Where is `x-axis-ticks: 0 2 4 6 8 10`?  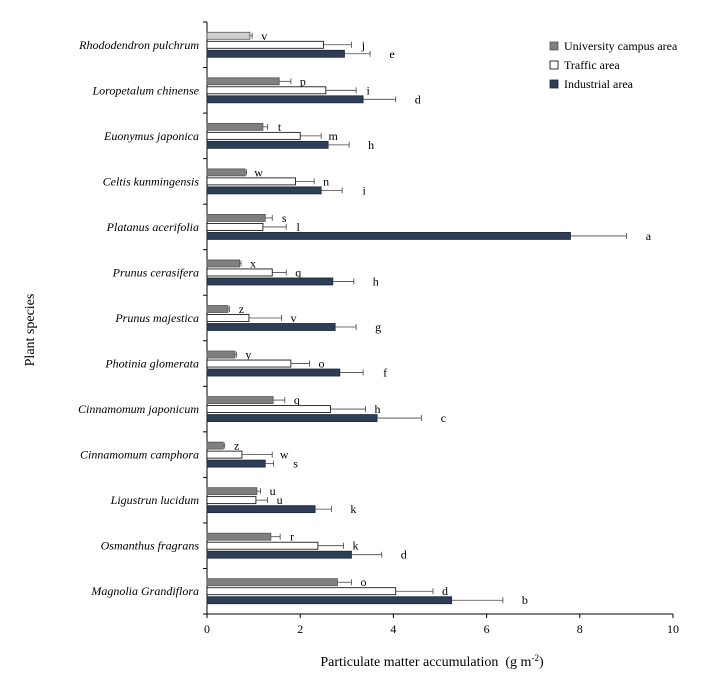
x-axis-ticks: 0 2 4 6 8 10 is located at coordinates (441, 625).